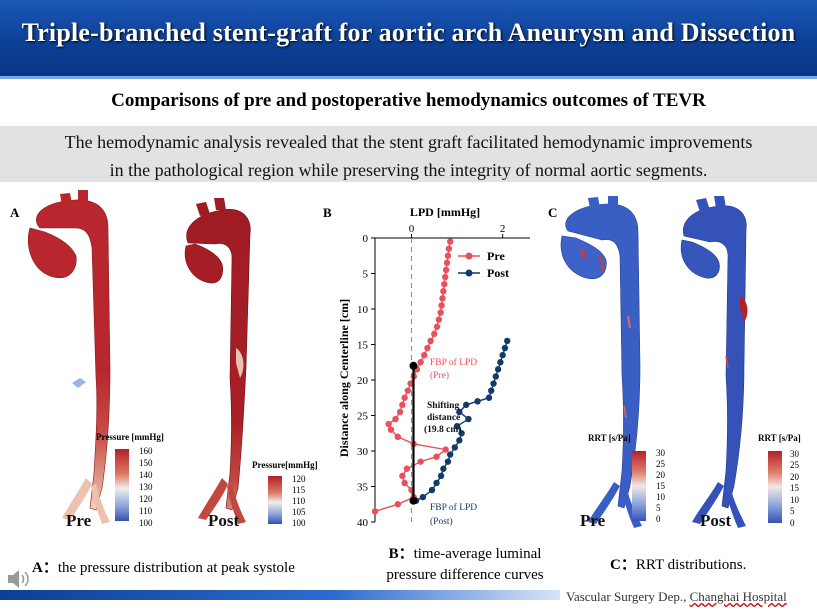  I want to click on post-rrt-scale-title: RRT [s/Pa], so click(779, 438).